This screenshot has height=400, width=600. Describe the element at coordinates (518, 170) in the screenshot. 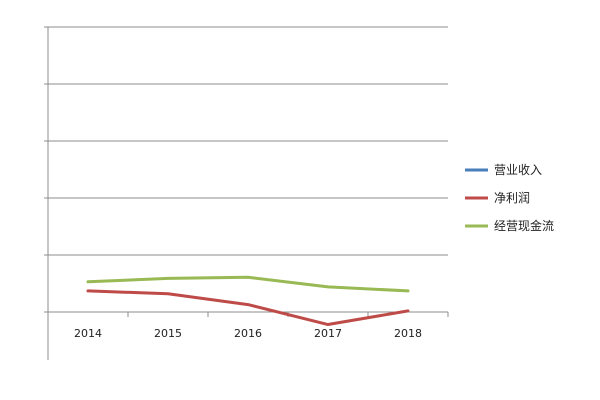

I see `legend-label: 营业收入` at that location.